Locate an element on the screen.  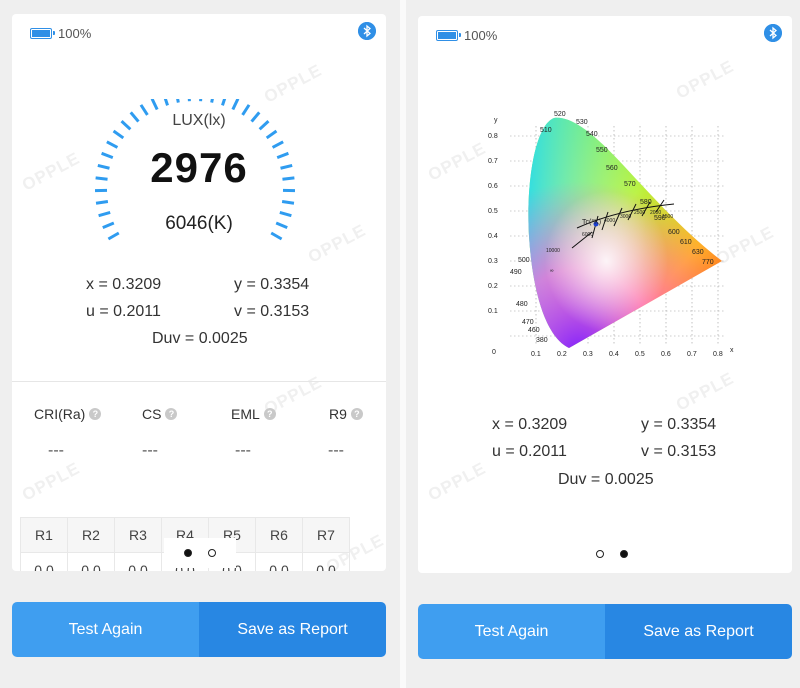
metric-eml: EML ? is located at coordinates (253, 414).